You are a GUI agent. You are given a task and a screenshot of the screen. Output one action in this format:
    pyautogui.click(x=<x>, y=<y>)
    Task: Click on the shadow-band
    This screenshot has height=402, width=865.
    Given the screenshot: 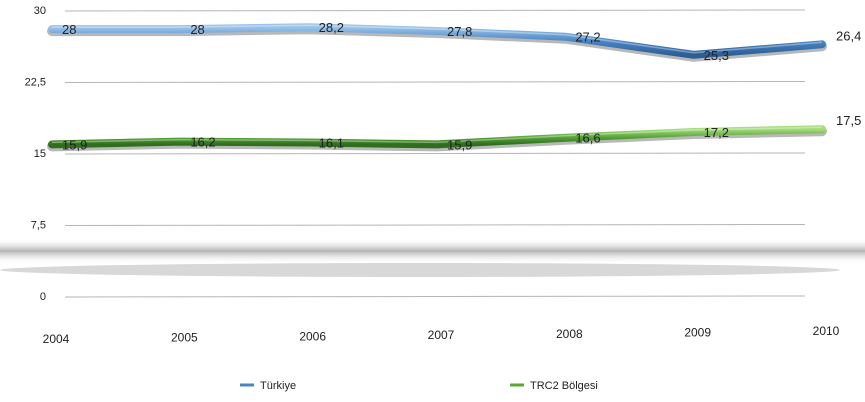 What is the action you would take?
    pyautogui.click(x=432, y=251)
    